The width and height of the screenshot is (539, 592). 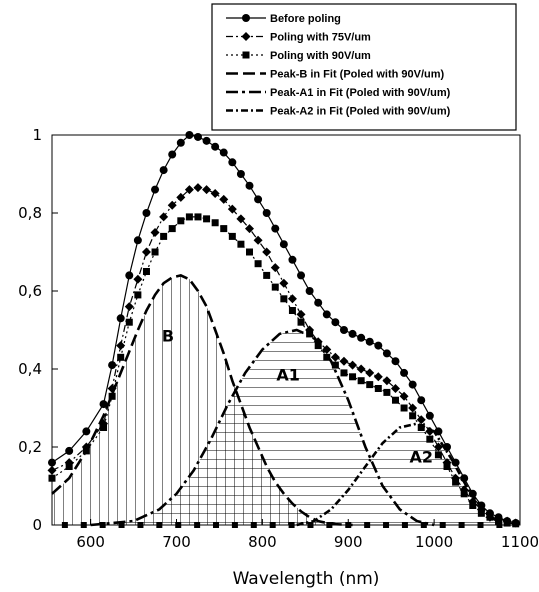 I want to click on legend-label: Peak-A2 in Fit (Poled with 90V/um), so click(x=360, y=112).